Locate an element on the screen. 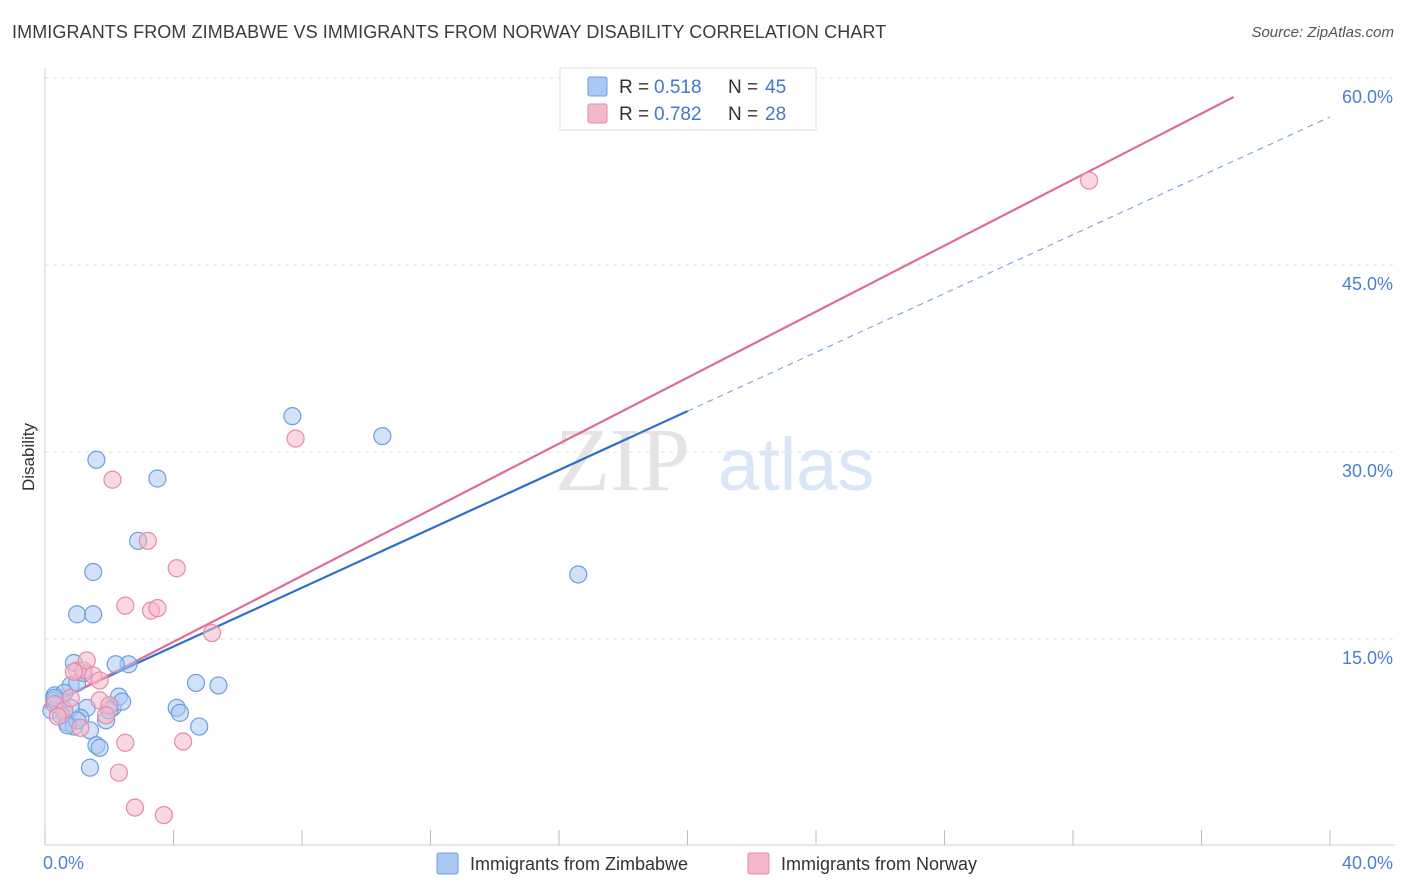 This screenshot has width=1406, height=892. watermark-zip: ZIP is located at coordinates (622, 460).